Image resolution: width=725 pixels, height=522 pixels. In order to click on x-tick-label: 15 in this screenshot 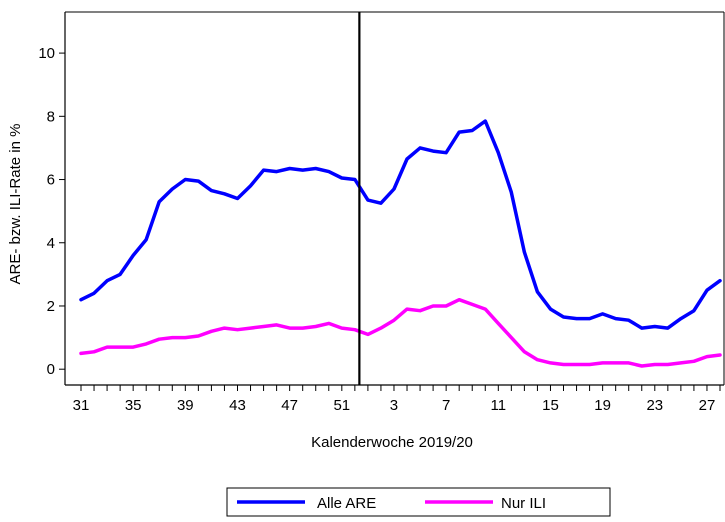, I will do `click(550, 405)`.